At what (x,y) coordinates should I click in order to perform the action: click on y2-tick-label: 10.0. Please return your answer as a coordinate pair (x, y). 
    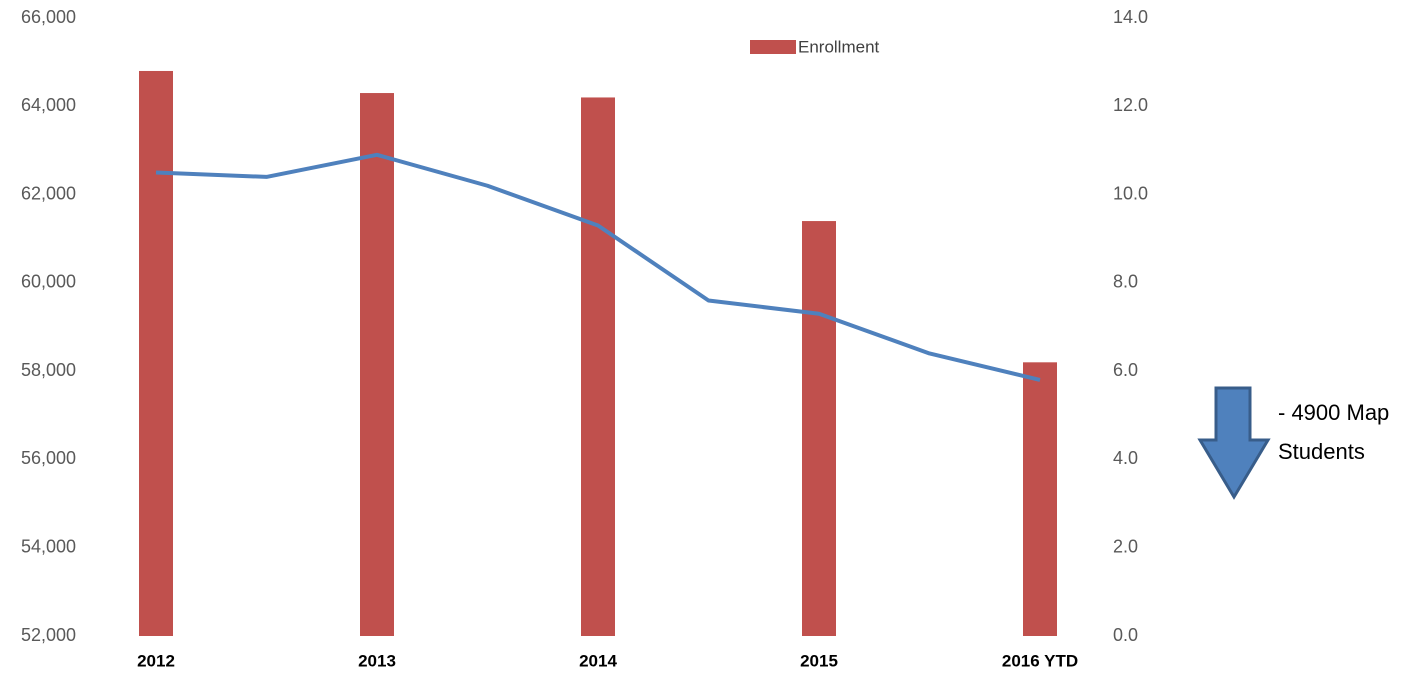
    Looking at the image, I should click on (1130, 193).